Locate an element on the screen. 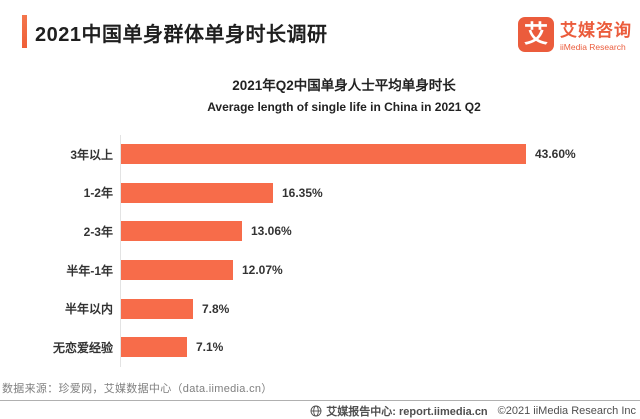  data-source-note: 数据来源：珍爱网，艾媒数据中心（data.iimedia.cn） is located at coordinates (137, 389).